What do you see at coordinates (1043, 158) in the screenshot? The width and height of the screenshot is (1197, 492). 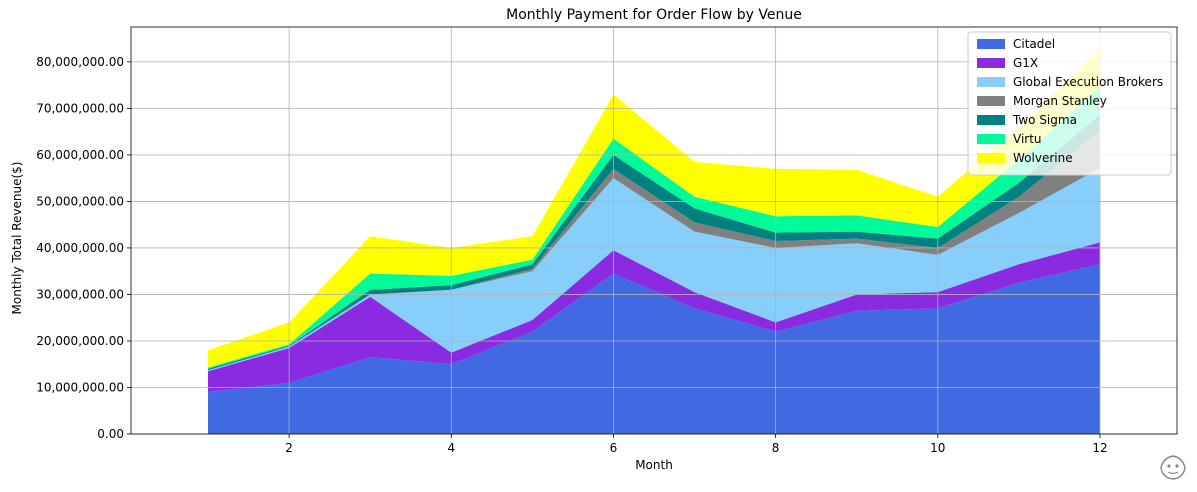 I see `legend-label: Wolverine` at bounding box center [1043, 158].